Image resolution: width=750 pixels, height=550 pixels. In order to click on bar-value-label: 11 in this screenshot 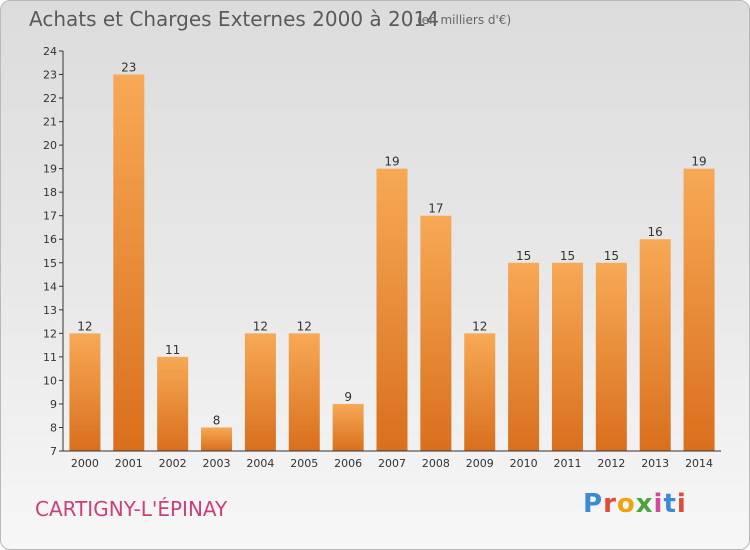, I will do `click(172, 350)`.